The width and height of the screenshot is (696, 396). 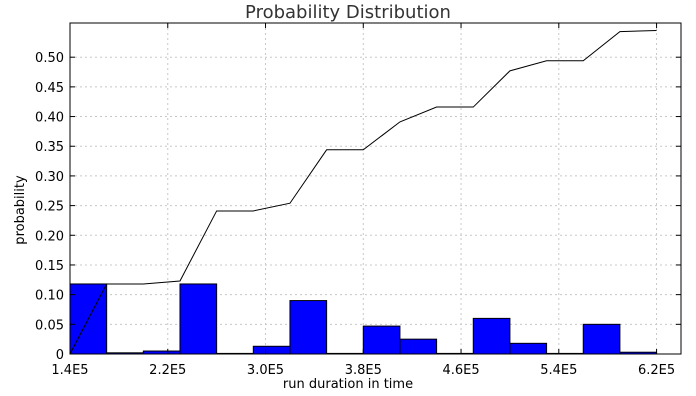 What do you see at coordinates (49, 88) in the screenshot?
I see `y-tick-label: 0.45` at bounding box center [49, 88].